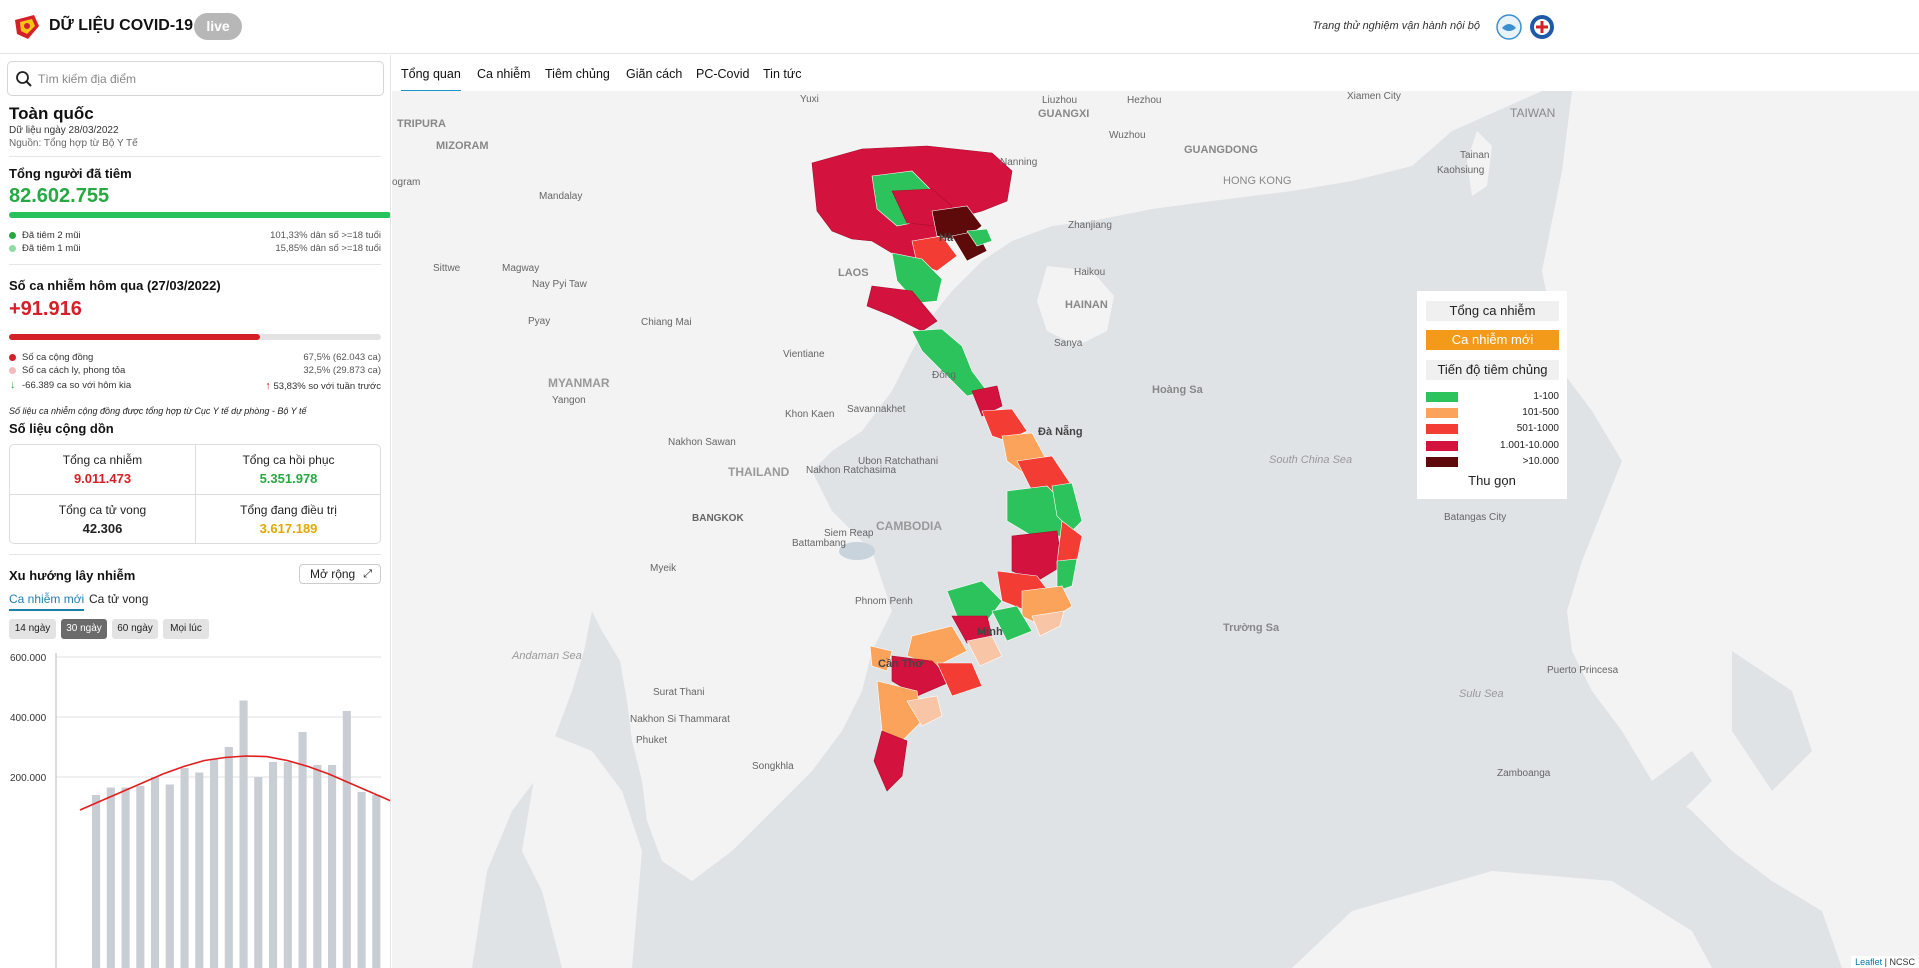  Describe the element at coordinates (546, 656) in the screenshot. I see `map-label: Andaman Sea` at that location.